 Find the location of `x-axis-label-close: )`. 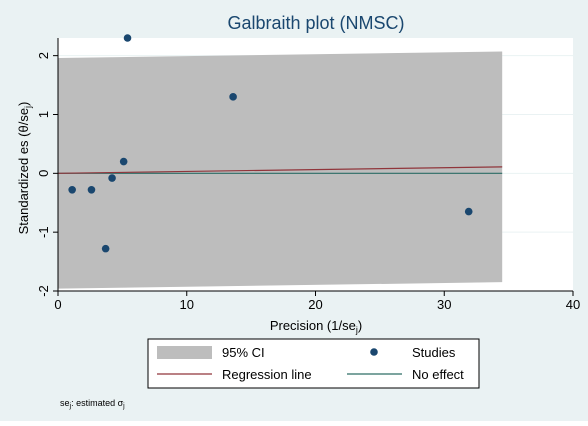

x-axis-label-close: ) is located at coordinates (360, 325).